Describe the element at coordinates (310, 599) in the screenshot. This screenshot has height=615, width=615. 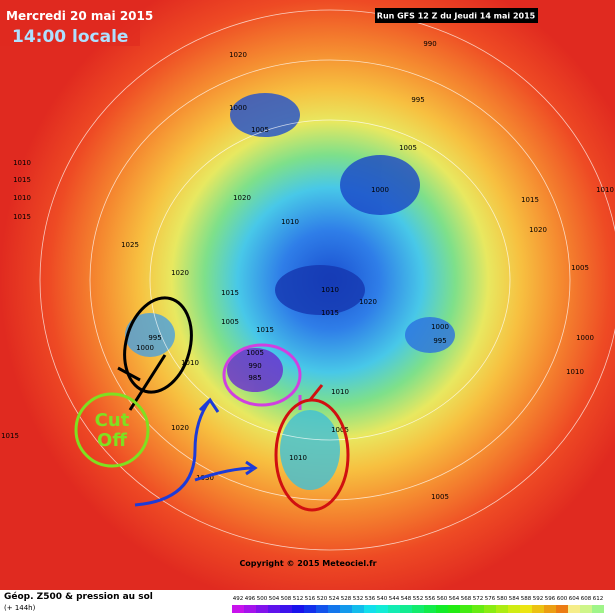
I see `colorbar-label: 516` at that location.